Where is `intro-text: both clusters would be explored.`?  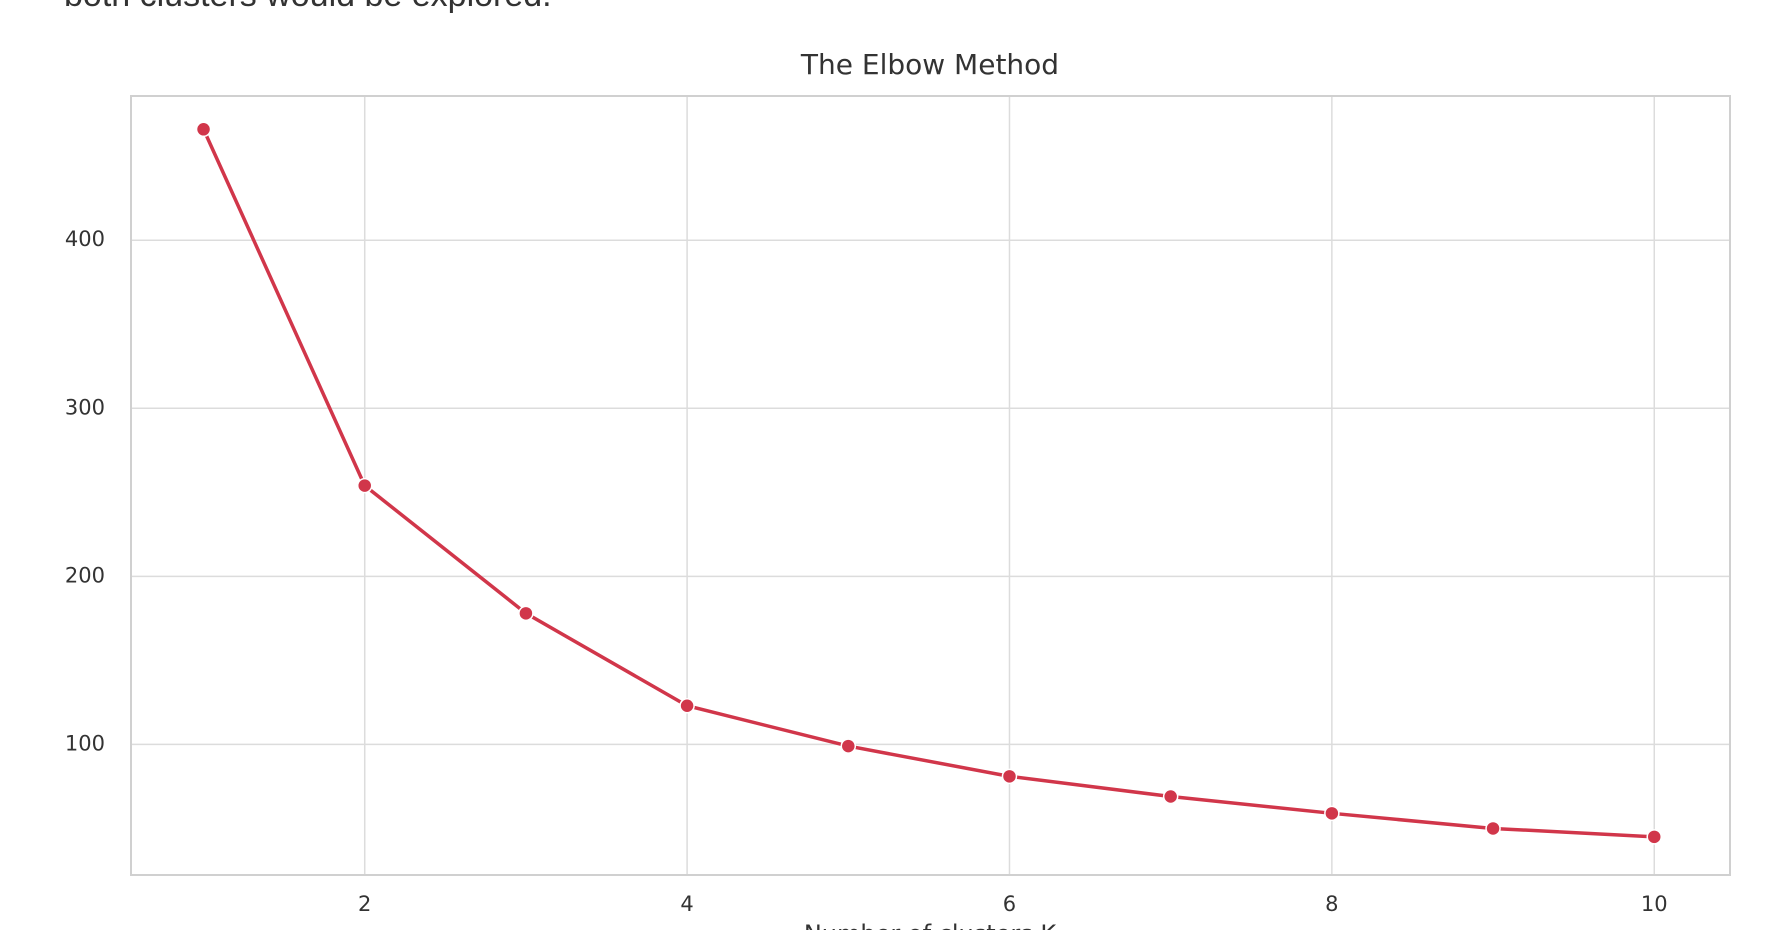
intro-text: both clusters would be explored. is located at coordinates (308, 7).